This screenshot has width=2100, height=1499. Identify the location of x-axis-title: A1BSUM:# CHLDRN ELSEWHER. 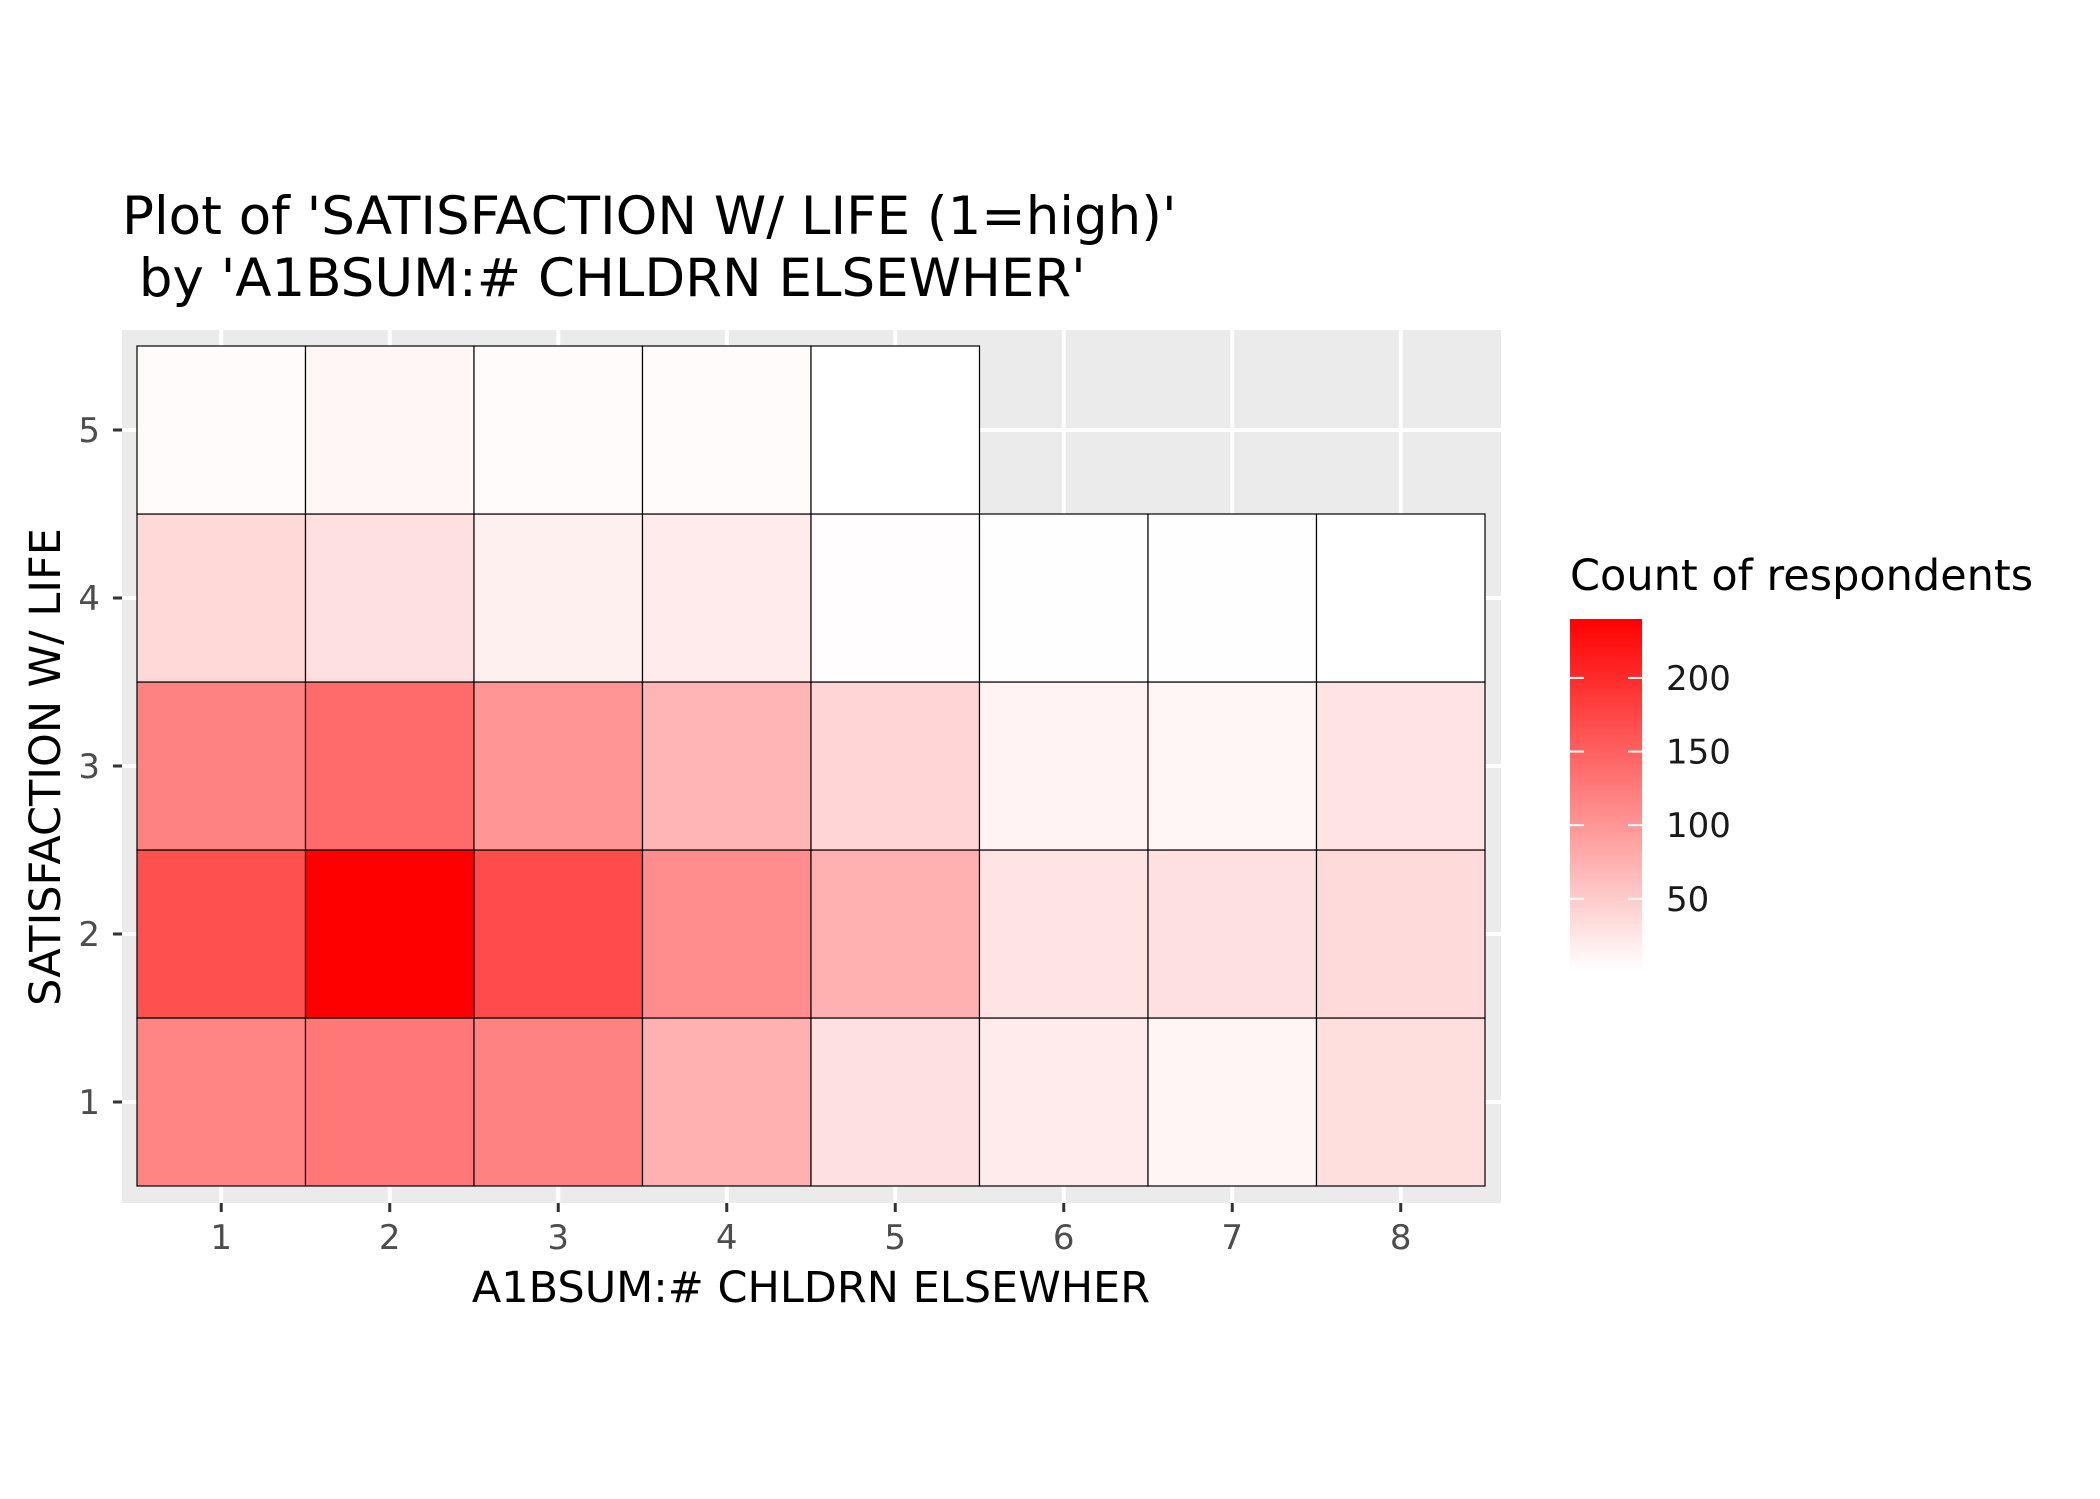
(811, 1288).